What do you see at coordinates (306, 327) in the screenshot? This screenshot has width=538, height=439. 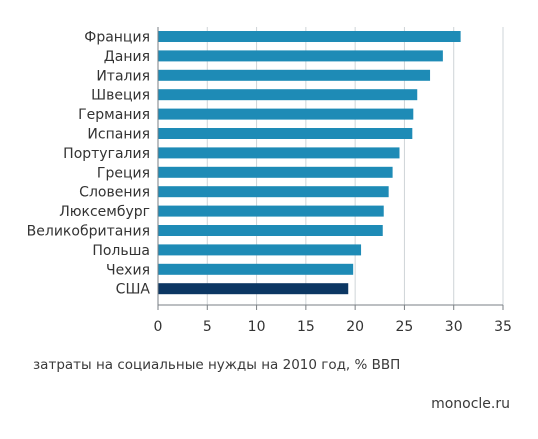 I see `x-tick-label: 15` at bounding box center [306, 327].